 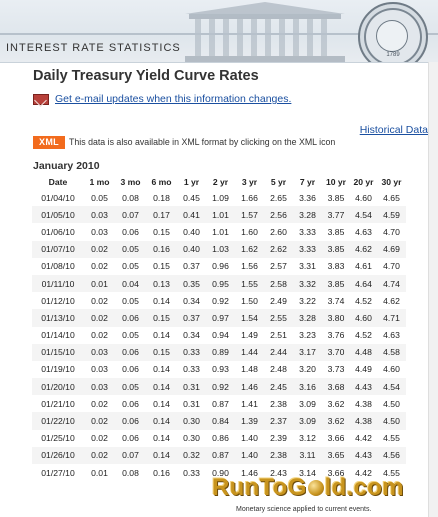 What do you see at coordinates (278, 352) in the screenshot?
I see `yield-cell: 2.44` at bounding box center [278, 352].